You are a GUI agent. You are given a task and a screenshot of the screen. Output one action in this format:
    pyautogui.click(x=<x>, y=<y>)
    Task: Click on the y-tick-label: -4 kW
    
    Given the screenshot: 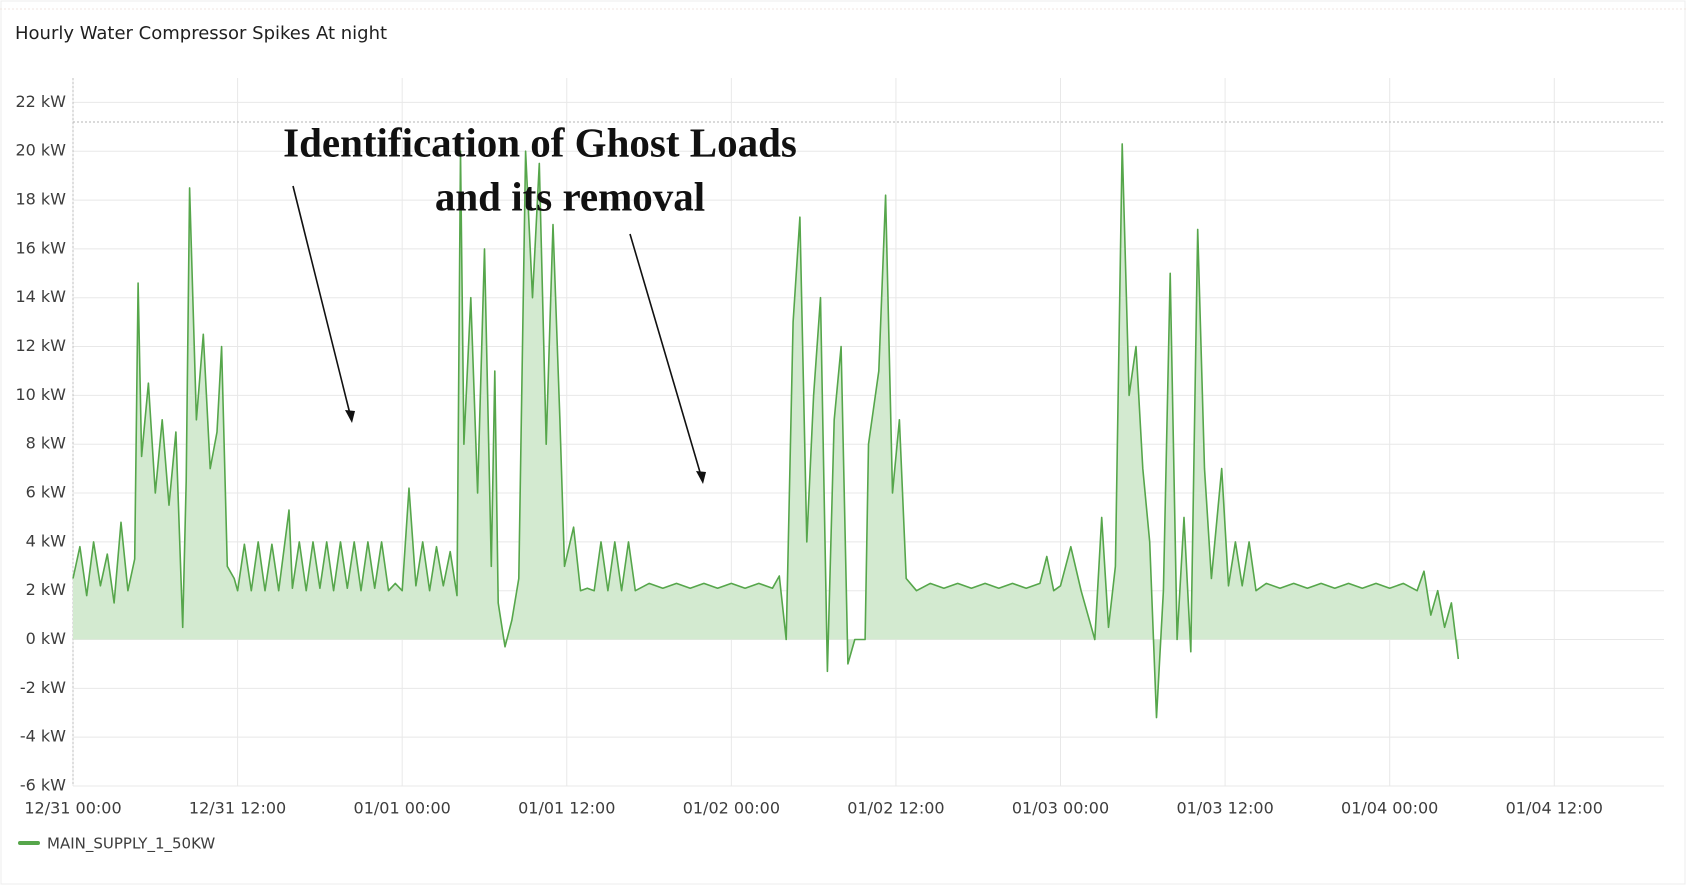 What is the action you would take?
    pyautogui.click(x=43, y=736)
    